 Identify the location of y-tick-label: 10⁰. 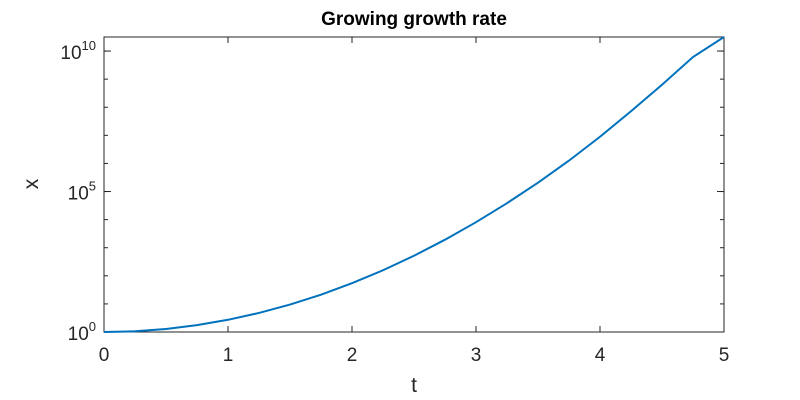
(82, 332).